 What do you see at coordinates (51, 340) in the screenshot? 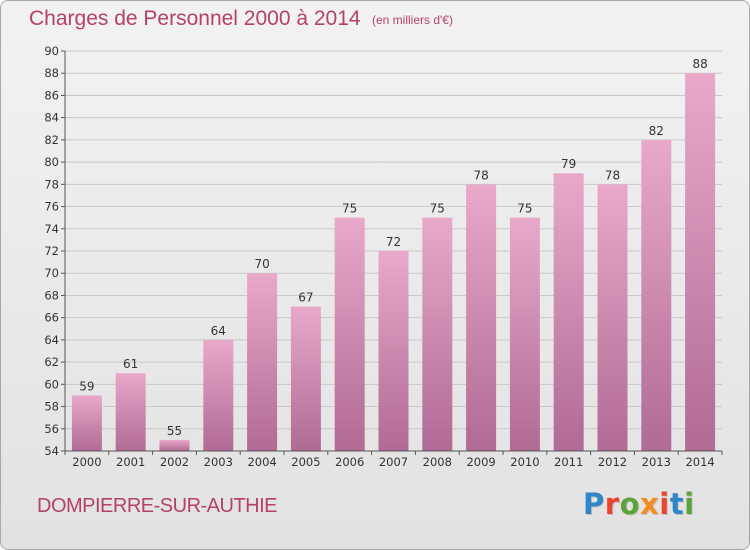
I see `y-tick-label: 64` at bounding box center [51, 340].